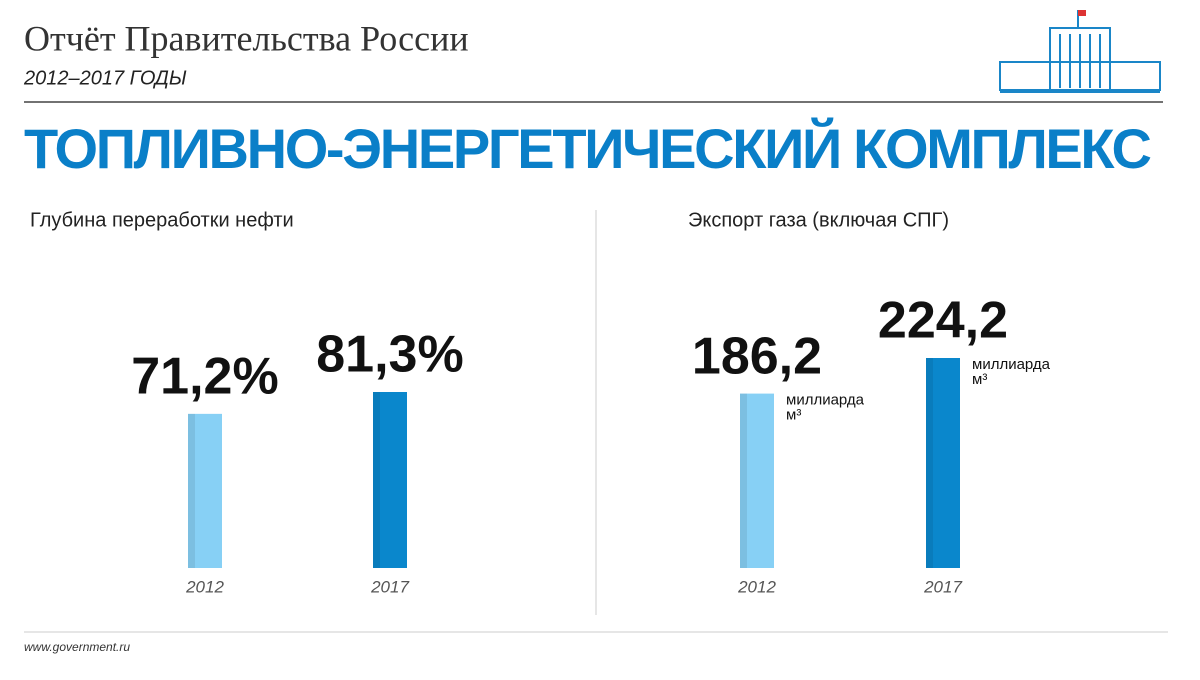 The width and height of the screenshot is (1200, 680). What do you see at coordinates (943, 321) in the screenshot?
I see `value-label: 224,2` at bounding box center [943, 321].